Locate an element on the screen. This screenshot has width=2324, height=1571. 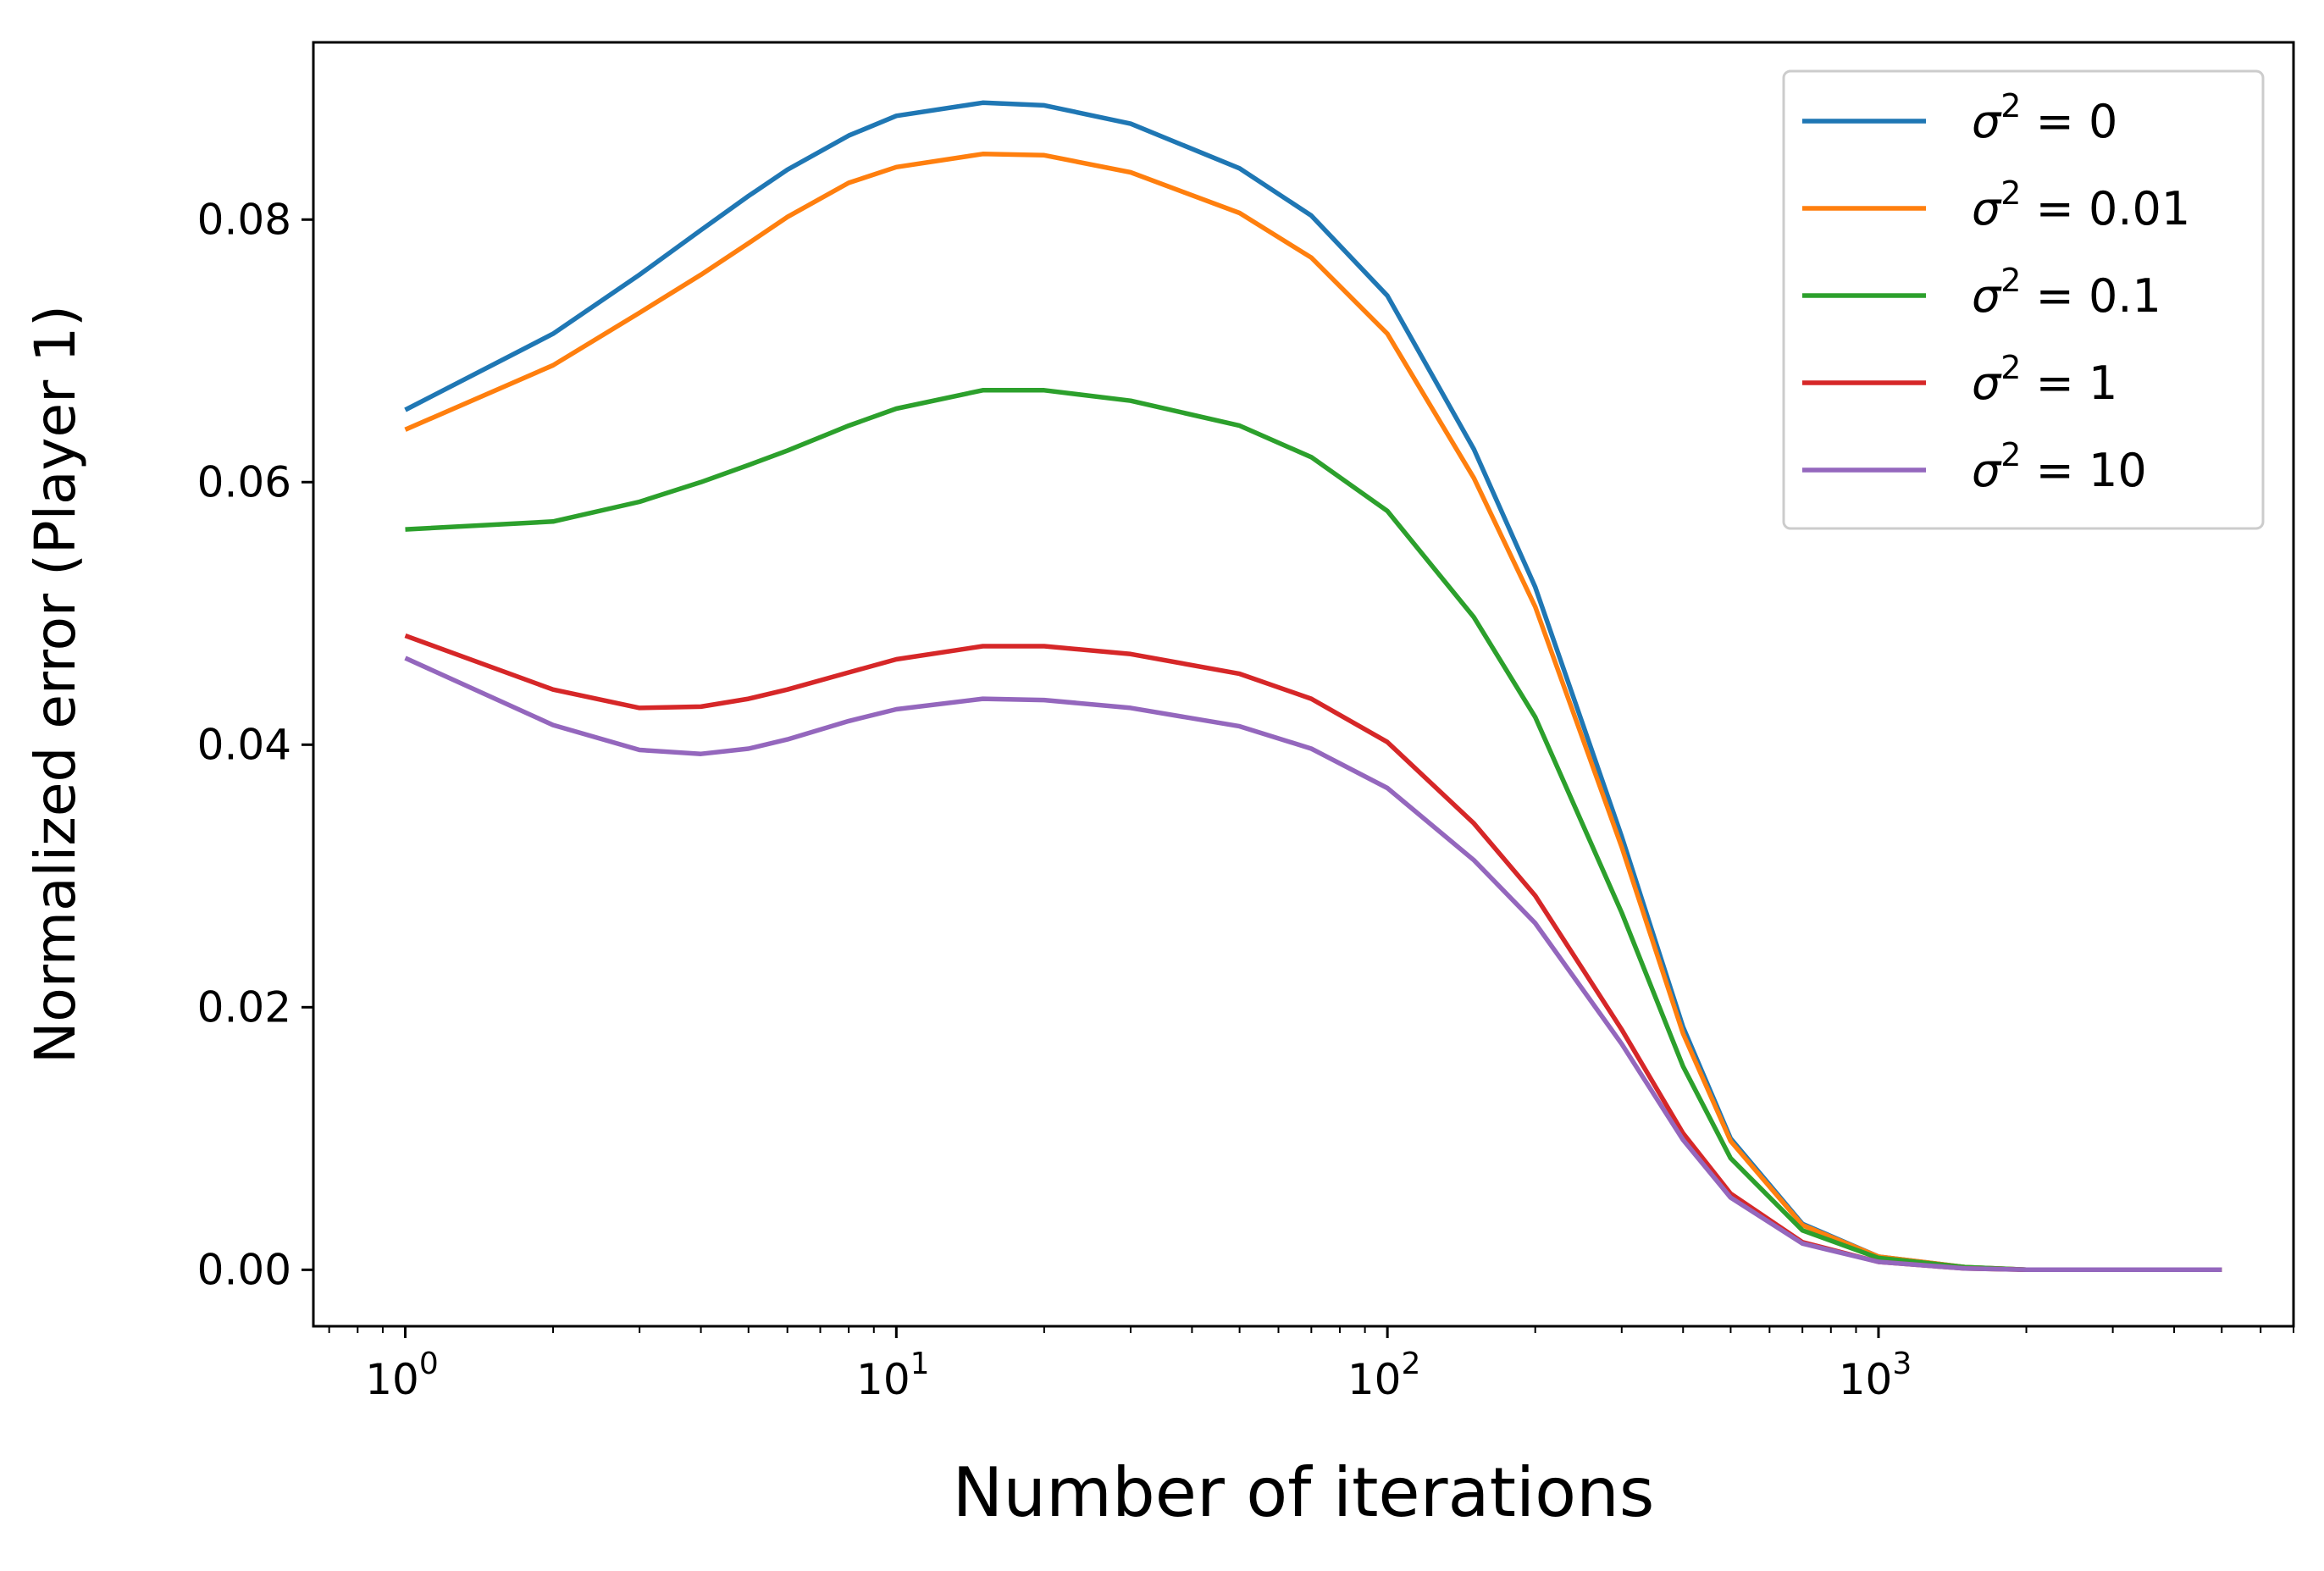
y-axis: 0.00 0.02 0.04 0.06 0.08 is located at coordinates (255, 744).